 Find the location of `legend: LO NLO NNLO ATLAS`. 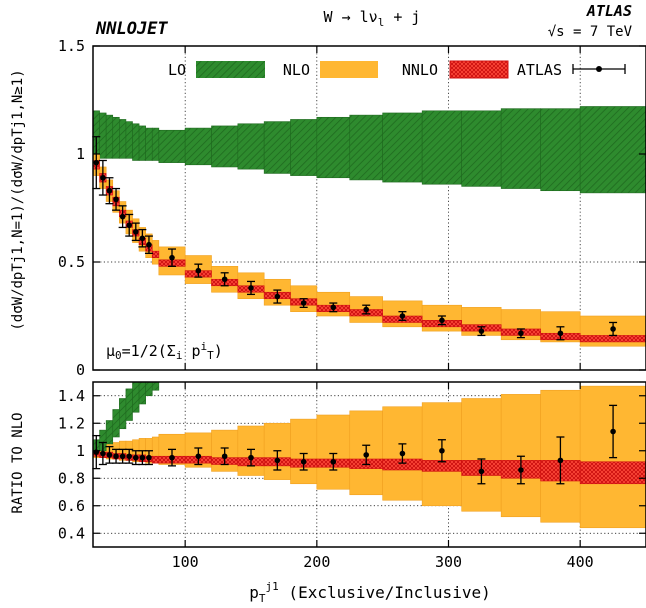

legend: LO NLO NNLO ATLAS is located at coordinates (397, 69).